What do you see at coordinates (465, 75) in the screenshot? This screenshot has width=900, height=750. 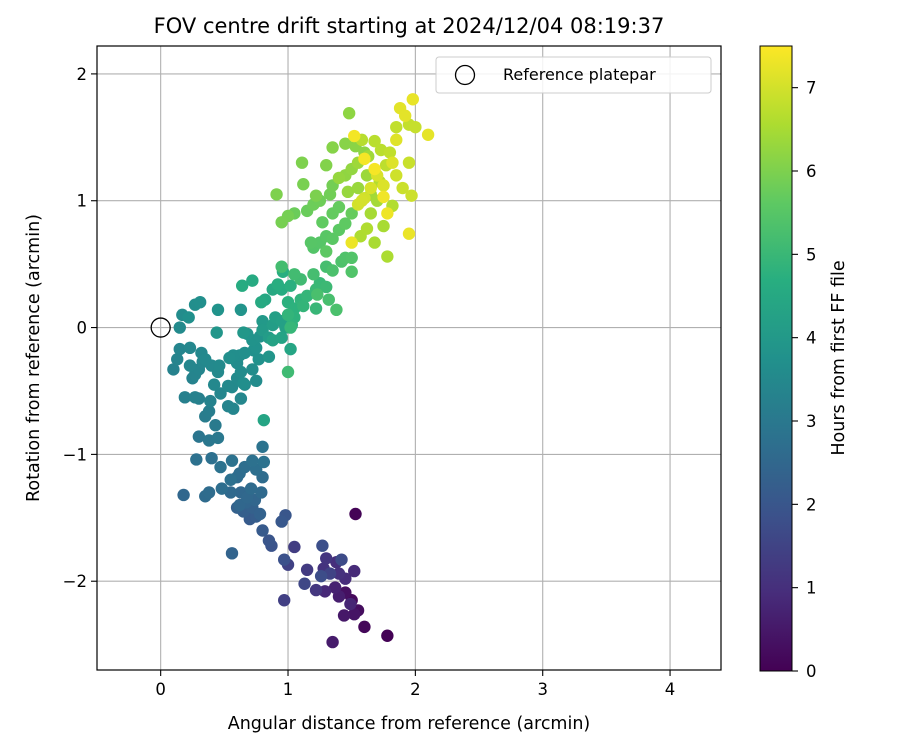 I see `legend-marker-open-circle` at bounding box center [465, 75].